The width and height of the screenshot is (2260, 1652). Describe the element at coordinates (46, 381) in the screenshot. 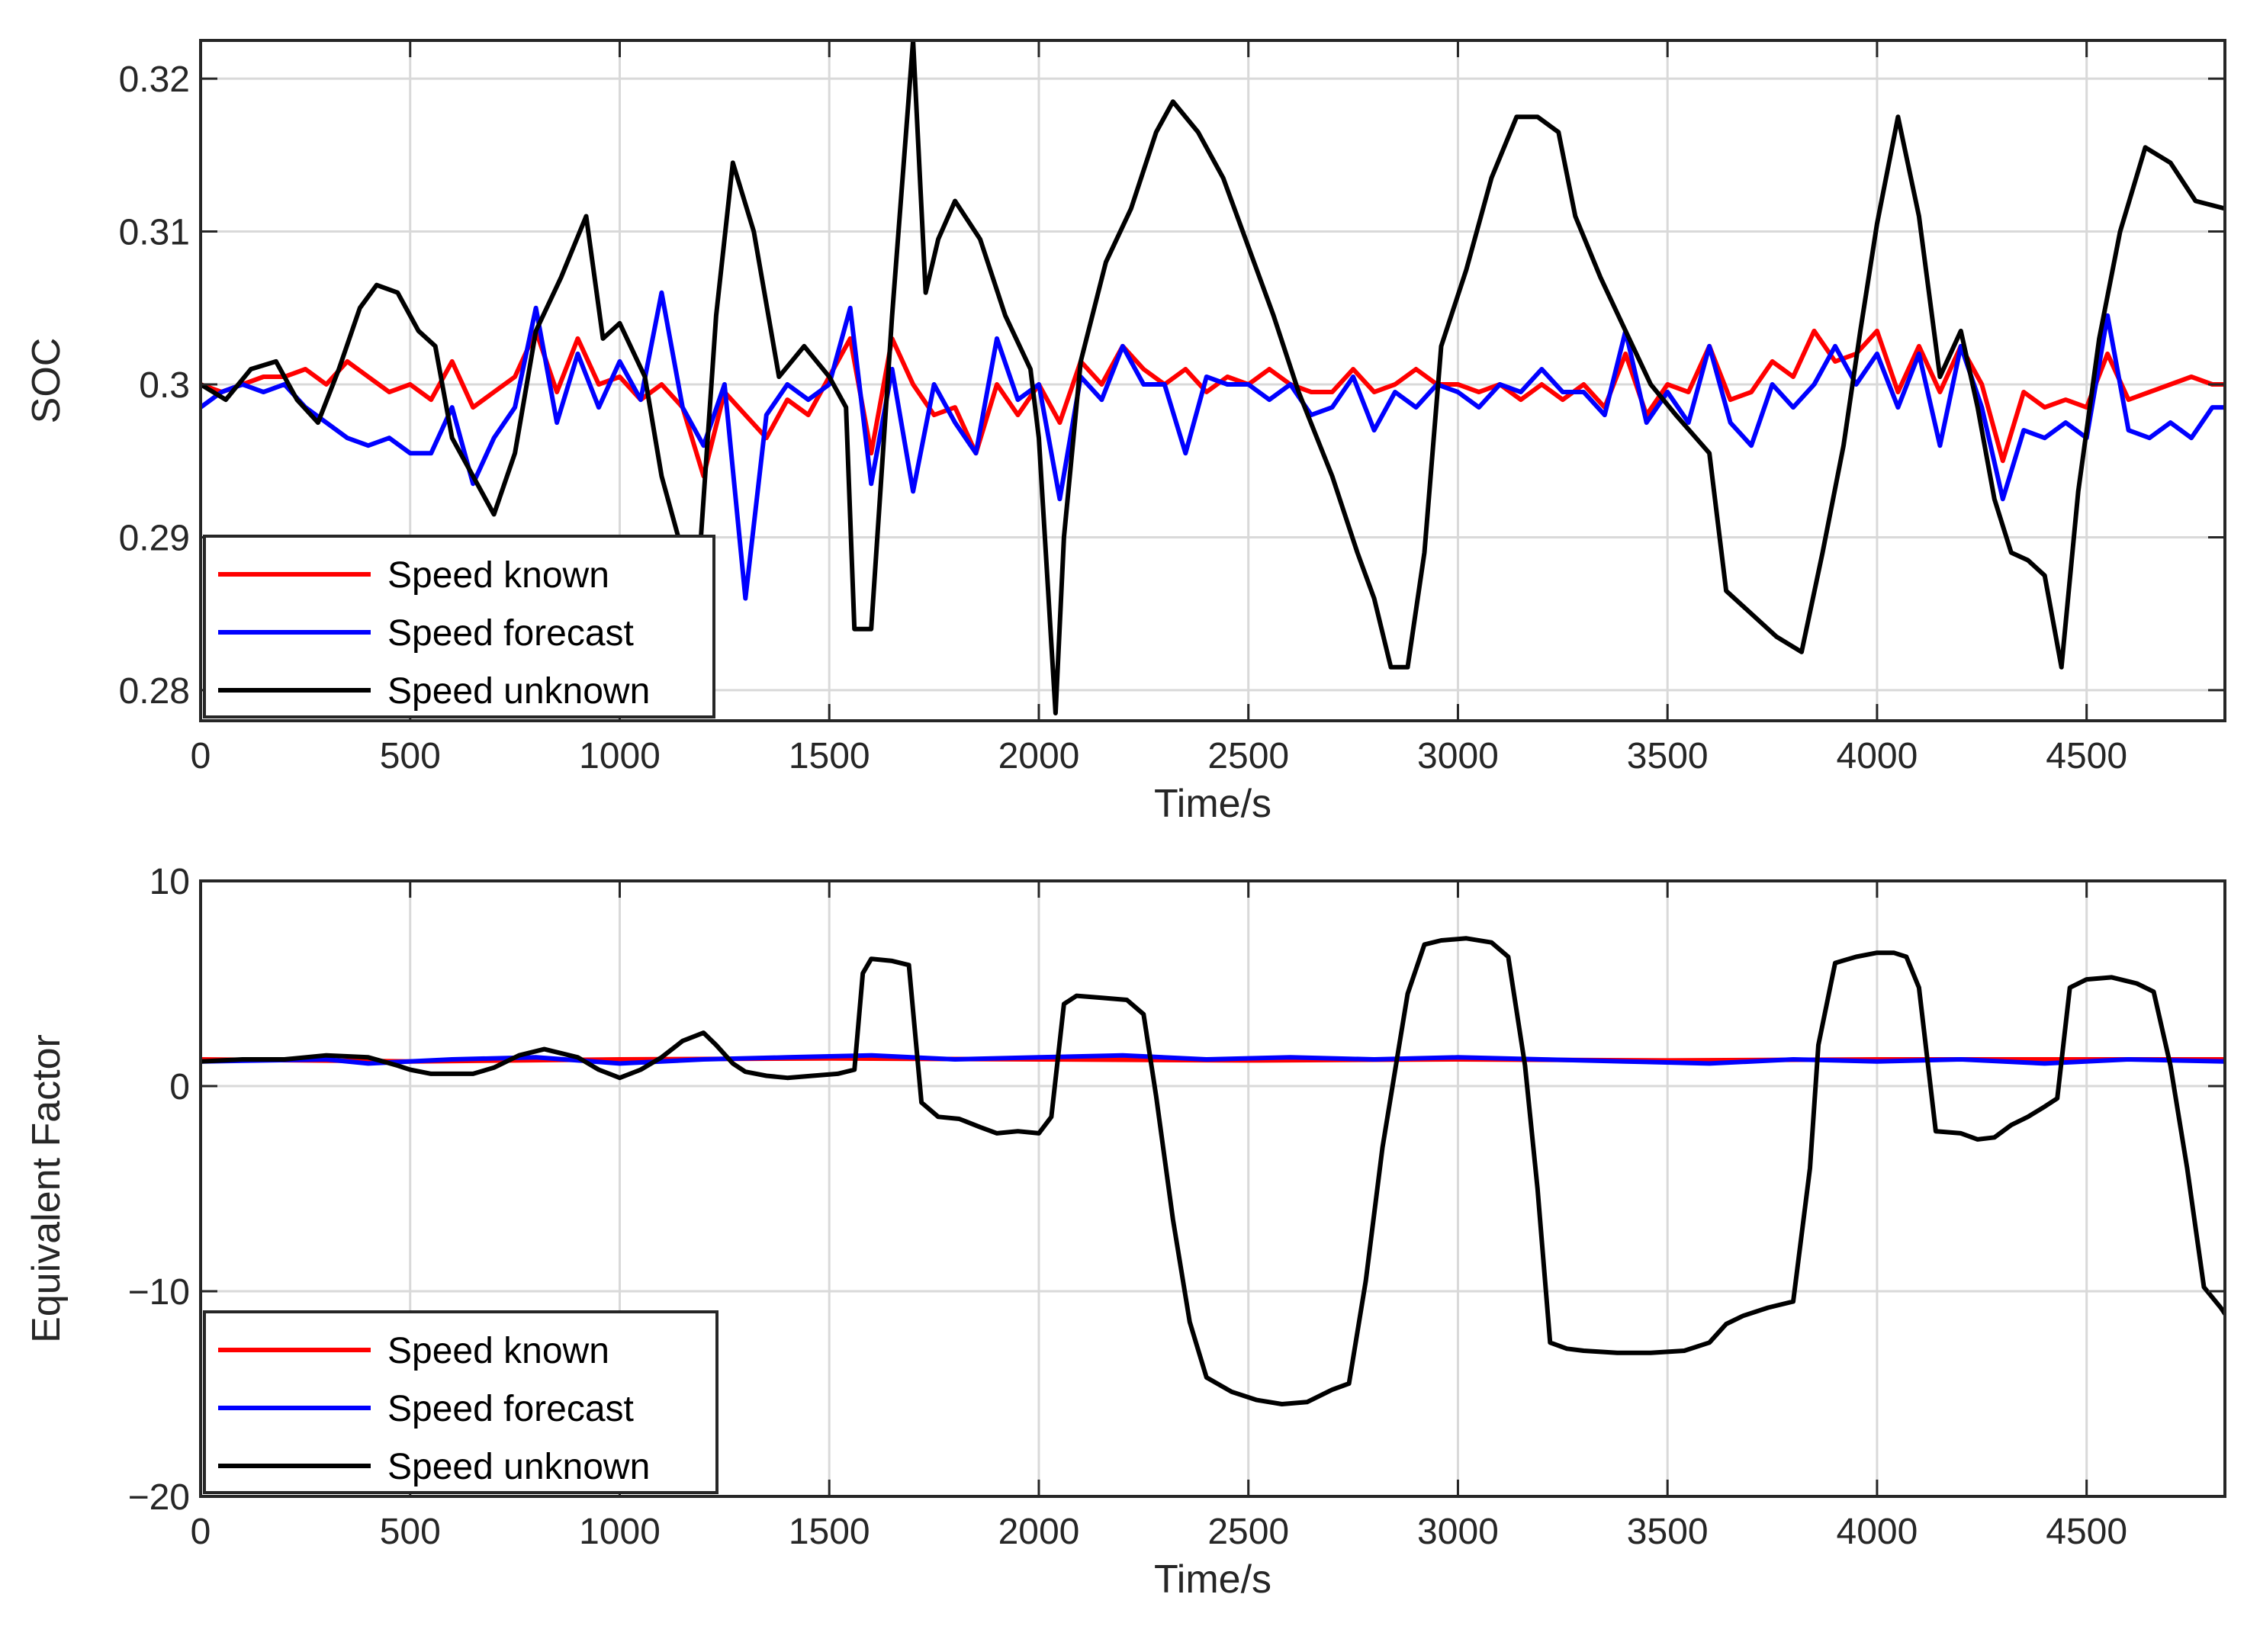

I see `y-axis-label: SOC` at that location.